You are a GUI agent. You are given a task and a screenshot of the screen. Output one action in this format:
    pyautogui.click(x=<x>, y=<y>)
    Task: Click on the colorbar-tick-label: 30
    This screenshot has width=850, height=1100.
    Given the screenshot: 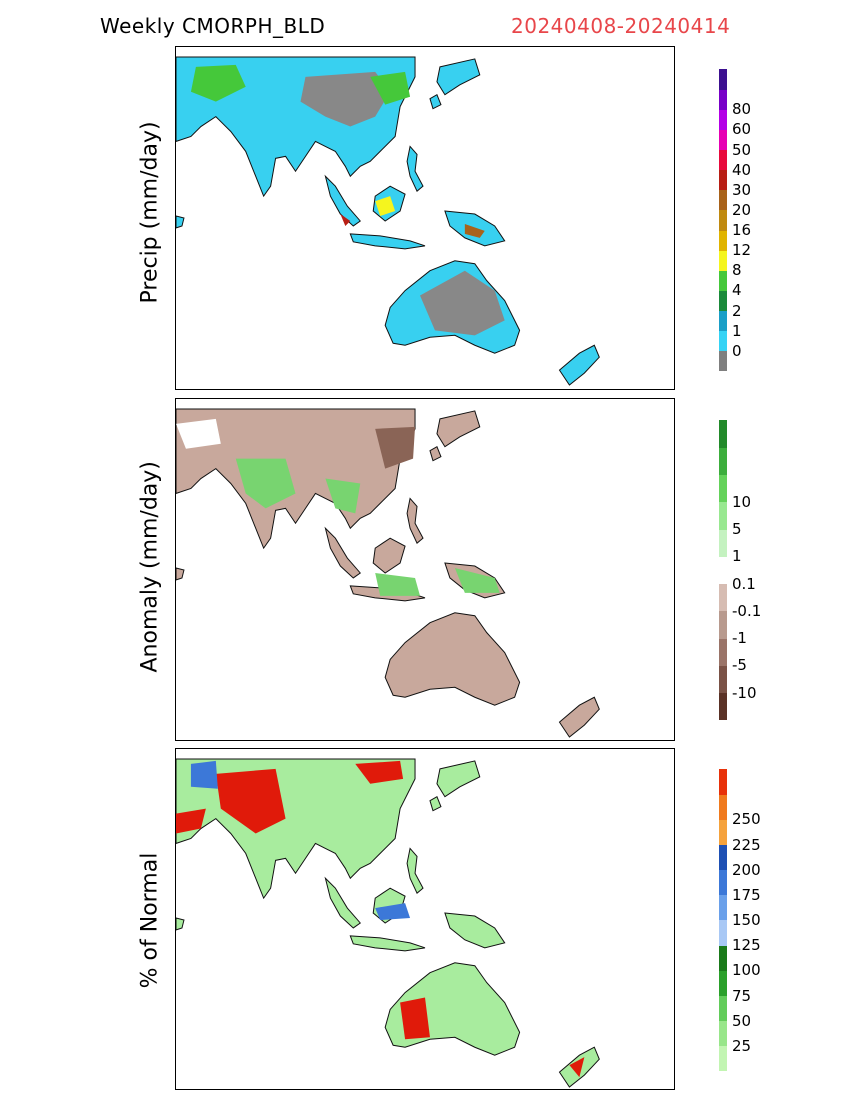 What is the action you would take?
    pyautogui.click(x=742, y=189)
    